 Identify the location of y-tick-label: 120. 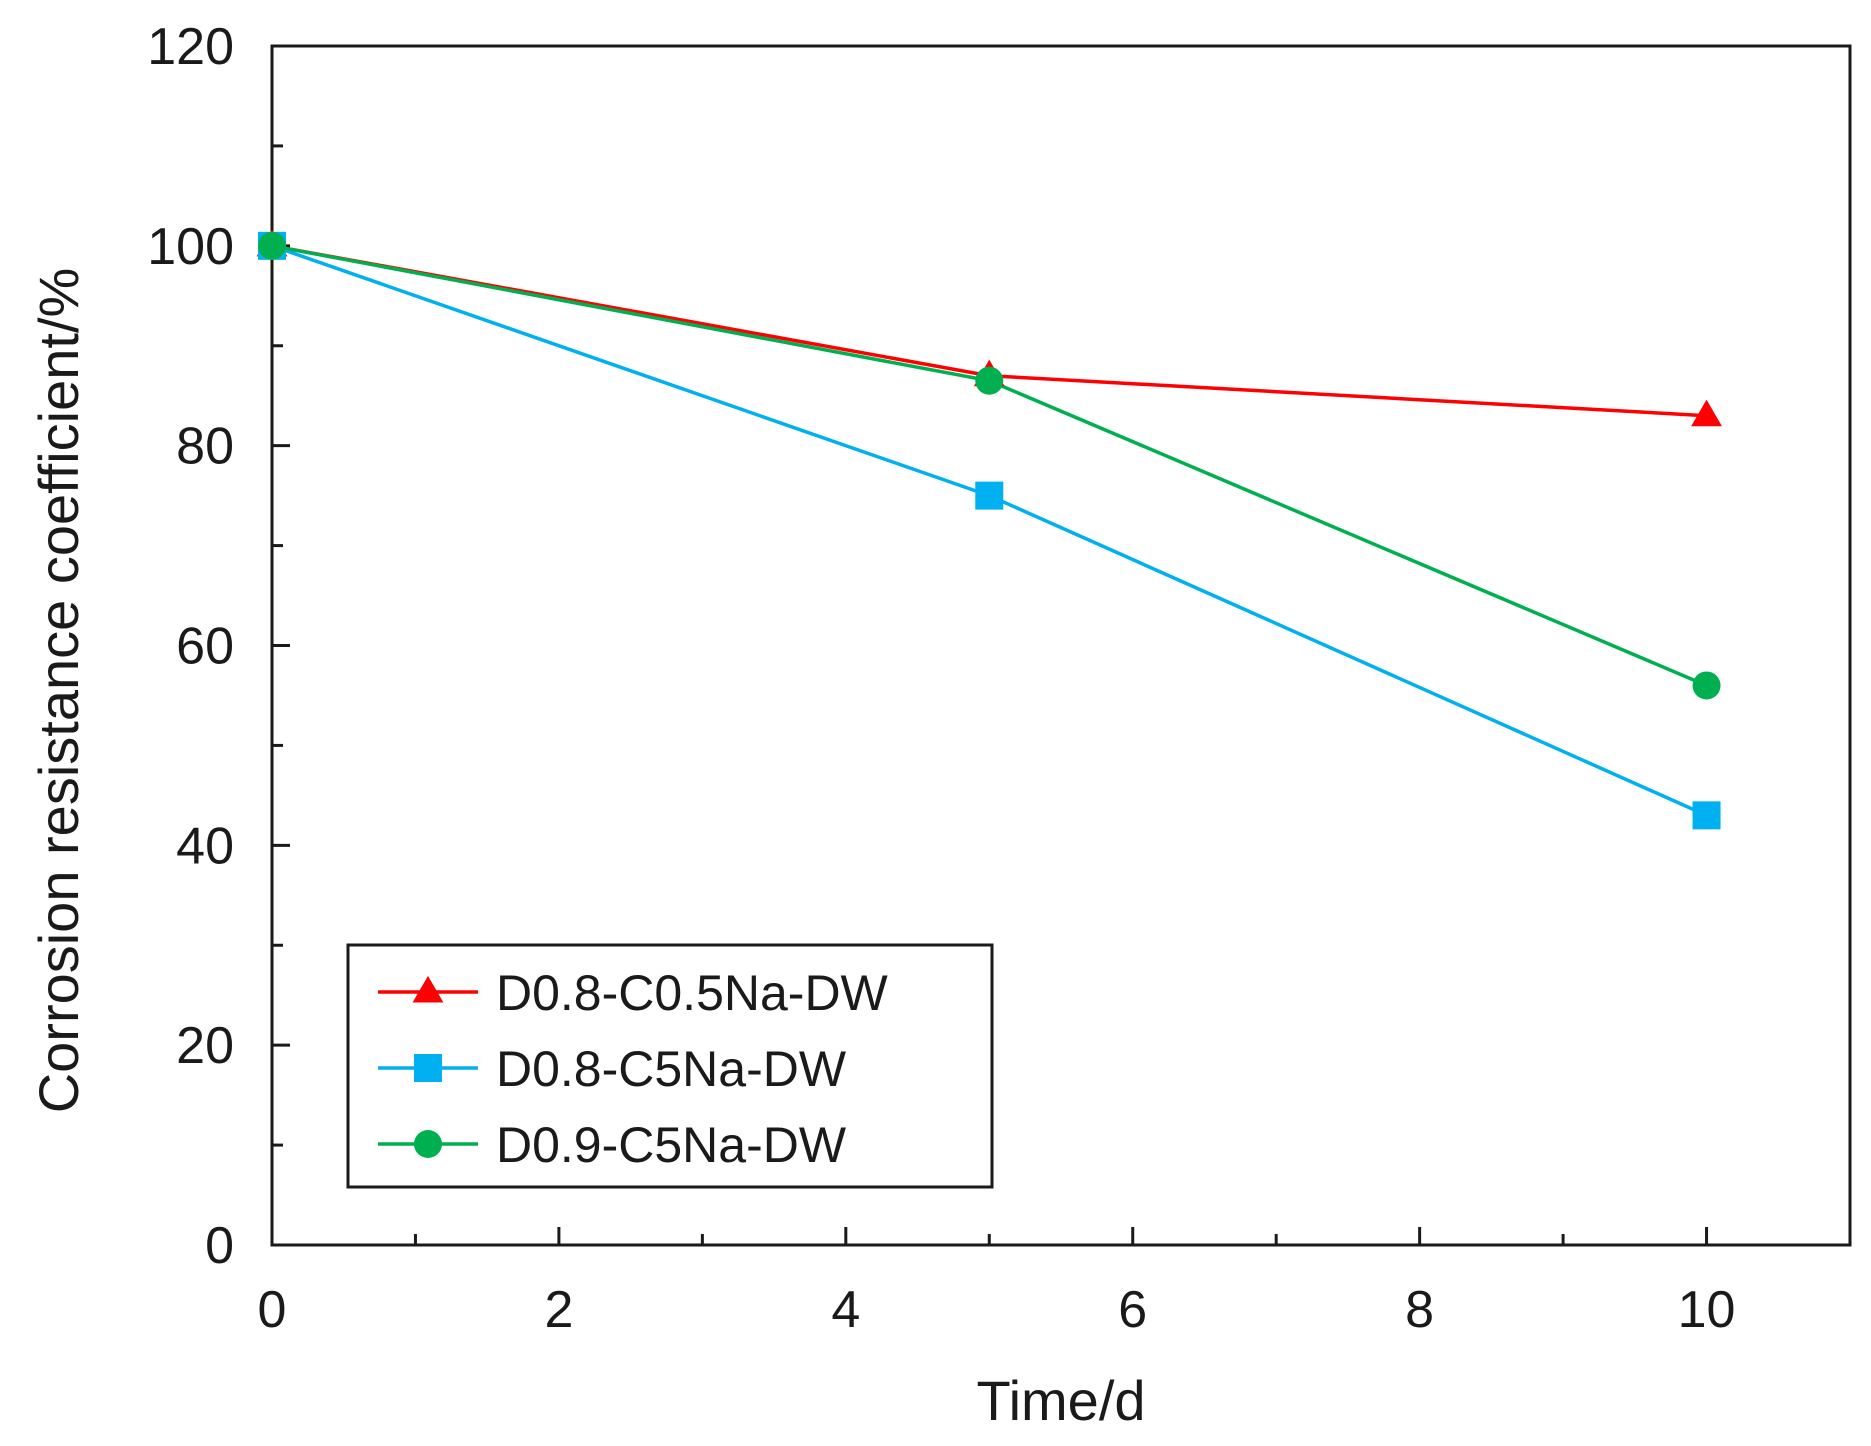
(190, 47).